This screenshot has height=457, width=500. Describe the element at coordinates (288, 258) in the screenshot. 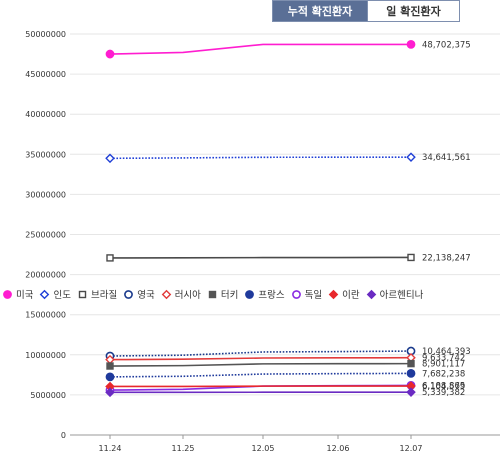

I see `series-2: 22,138,247` at that location.